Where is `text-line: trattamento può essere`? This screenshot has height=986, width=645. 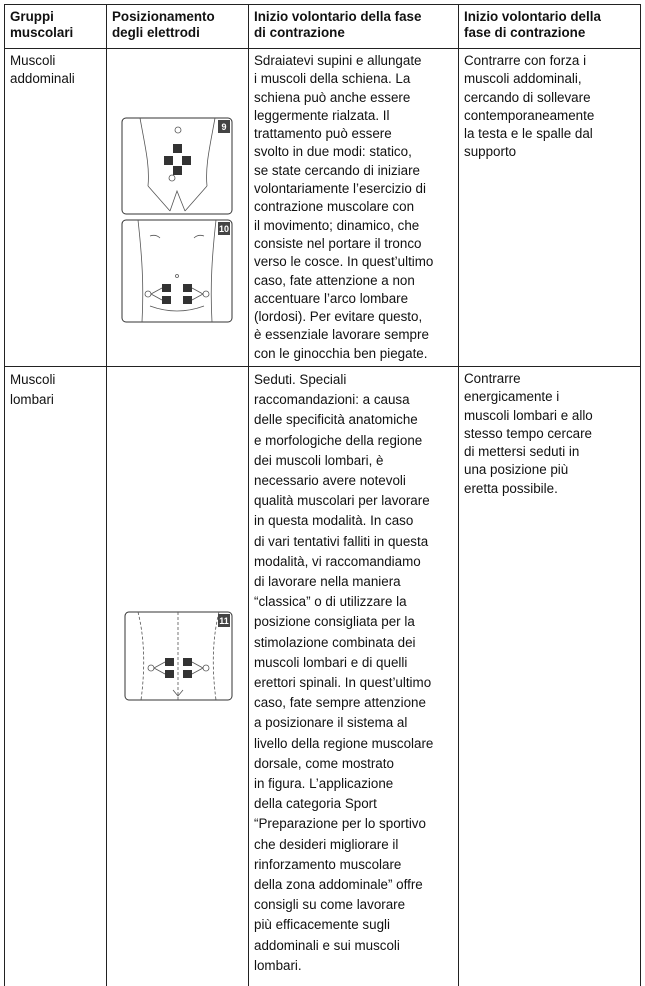 text-line: trattamento può essere is located at coordinates (323, 134).